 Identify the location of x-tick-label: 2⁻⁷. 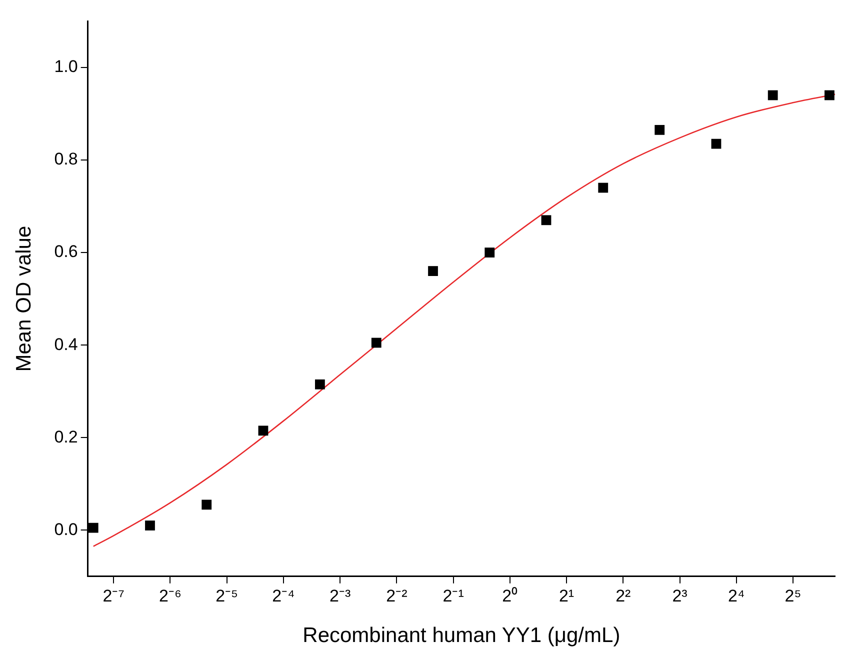
(113, 596).